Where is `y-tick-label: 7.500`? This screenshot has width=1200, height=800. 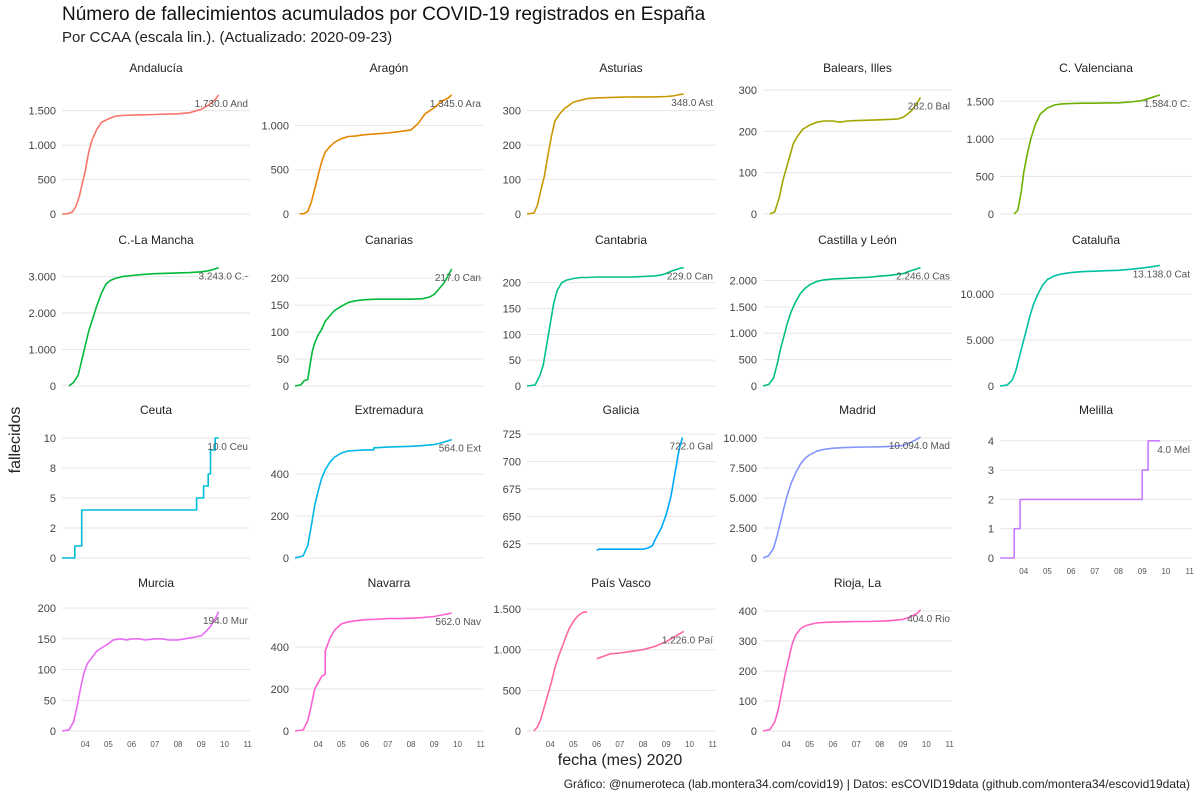
y-tick-label: 7.500 is located at coordinates (743, 469).